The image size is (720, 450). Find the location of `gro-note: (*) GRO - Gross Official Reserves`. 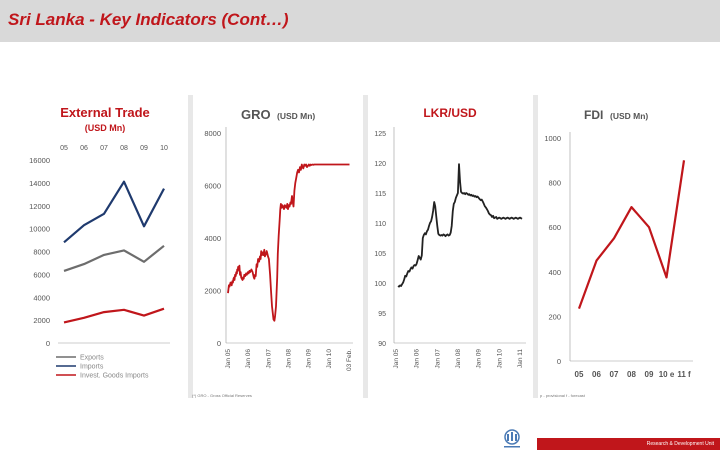

gro-note: (*) GRO - Gross Official Reserves is located at coordinates (222, 395).